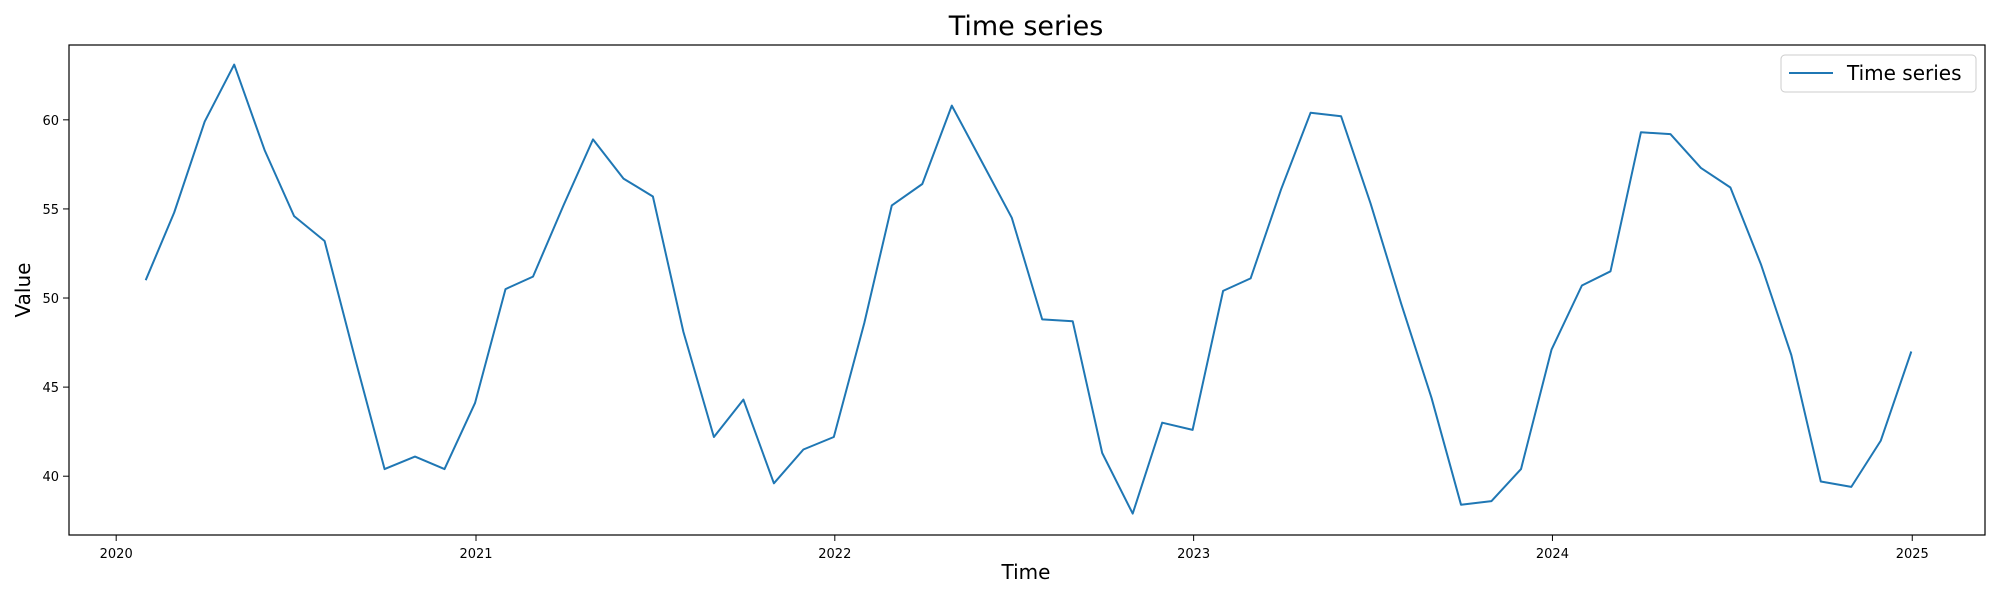  Describe the element at coordinates (834, 554) in the screenshot. I see `x-tick-label: 2022` at that location.